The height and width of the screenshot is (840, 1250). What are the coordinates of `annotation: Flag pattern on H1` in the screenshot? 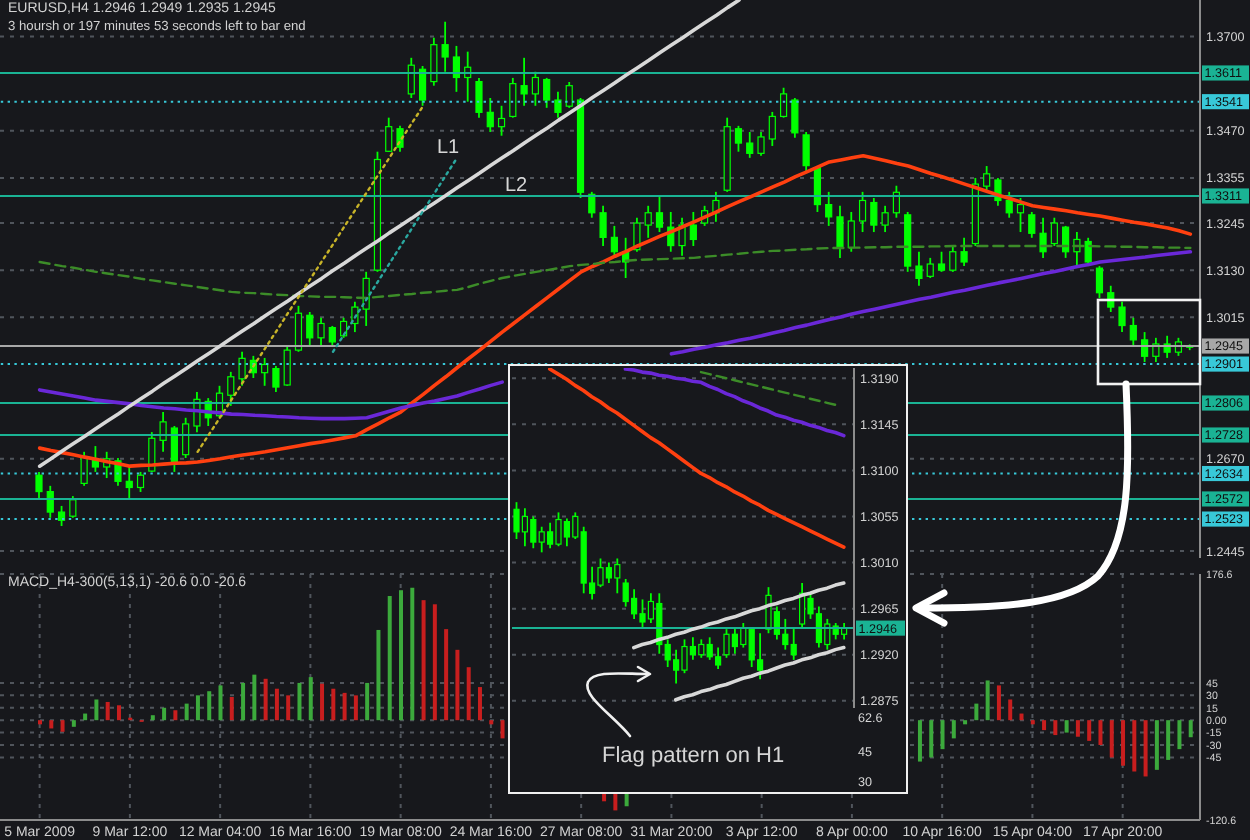 It's located at (693, 756).